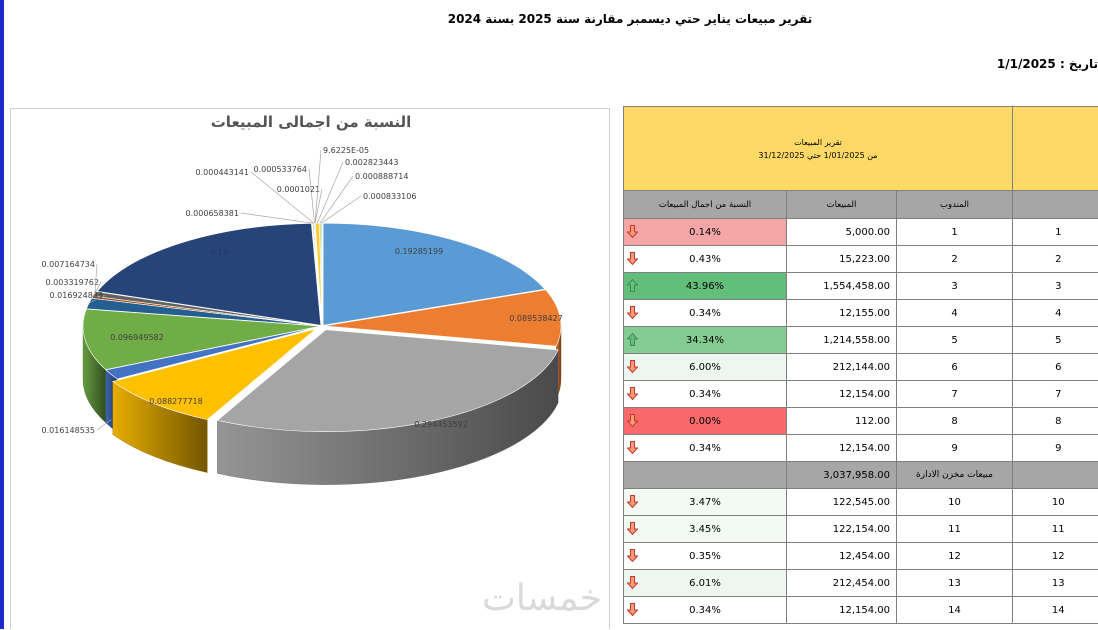  I want to click on percentage-cell: 0.35%, so click(705, 556).